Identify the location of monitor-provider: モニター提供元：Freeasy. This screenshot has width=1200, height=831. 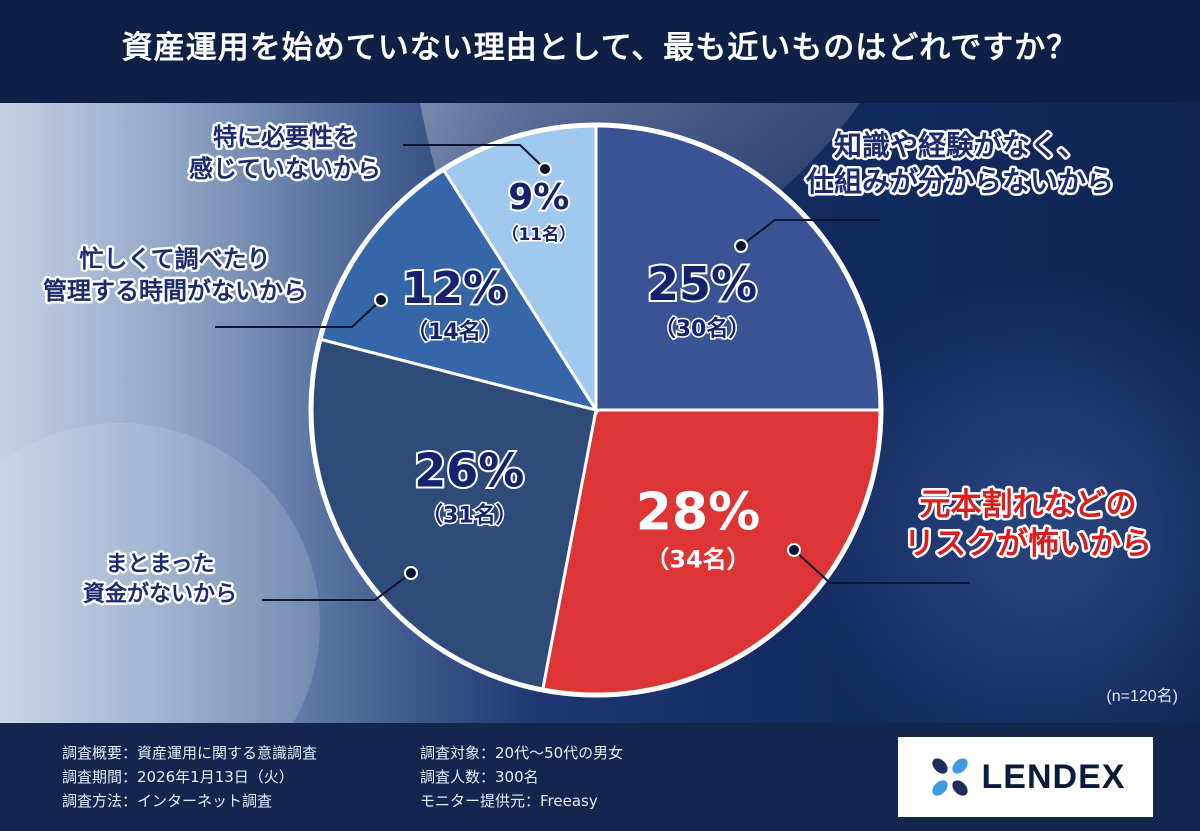
(509, 801).